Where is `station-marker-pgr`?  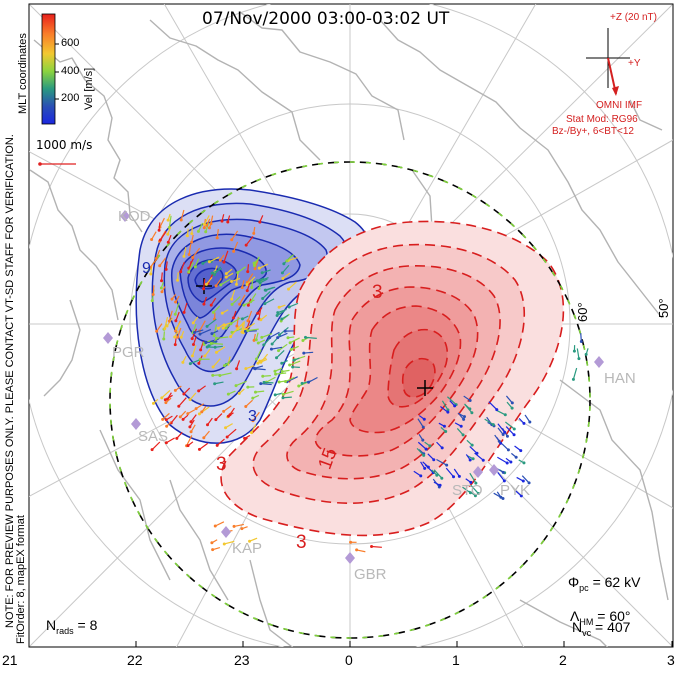 station-marker-pgr is located at coordinates (108, 338).